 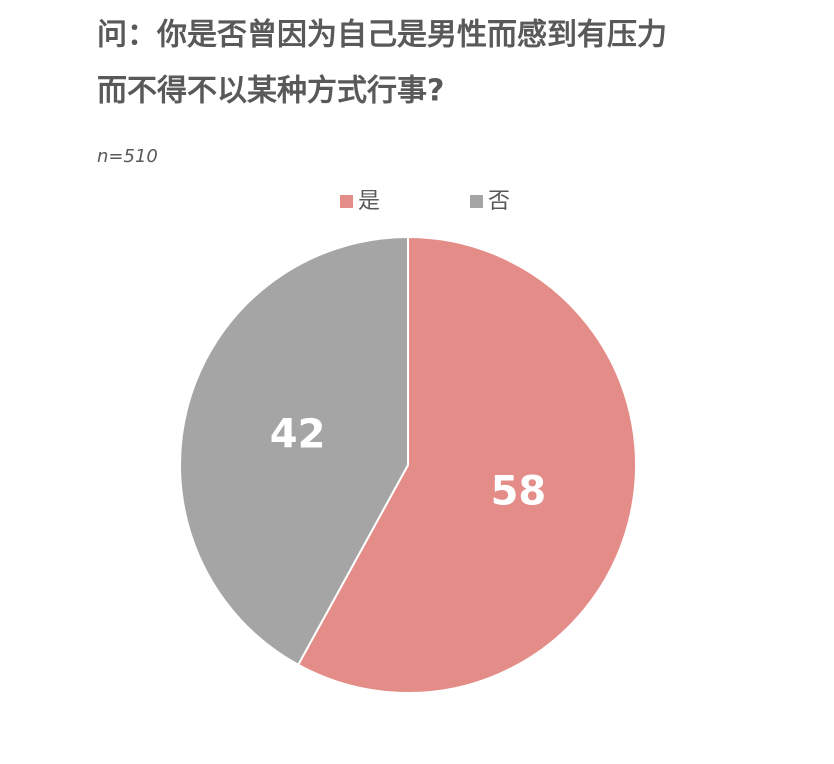 What do you see at coordinates (127, 156) in the screenshot?
I see `chart-subtitle: n=510` at bounding box center [127, 156].